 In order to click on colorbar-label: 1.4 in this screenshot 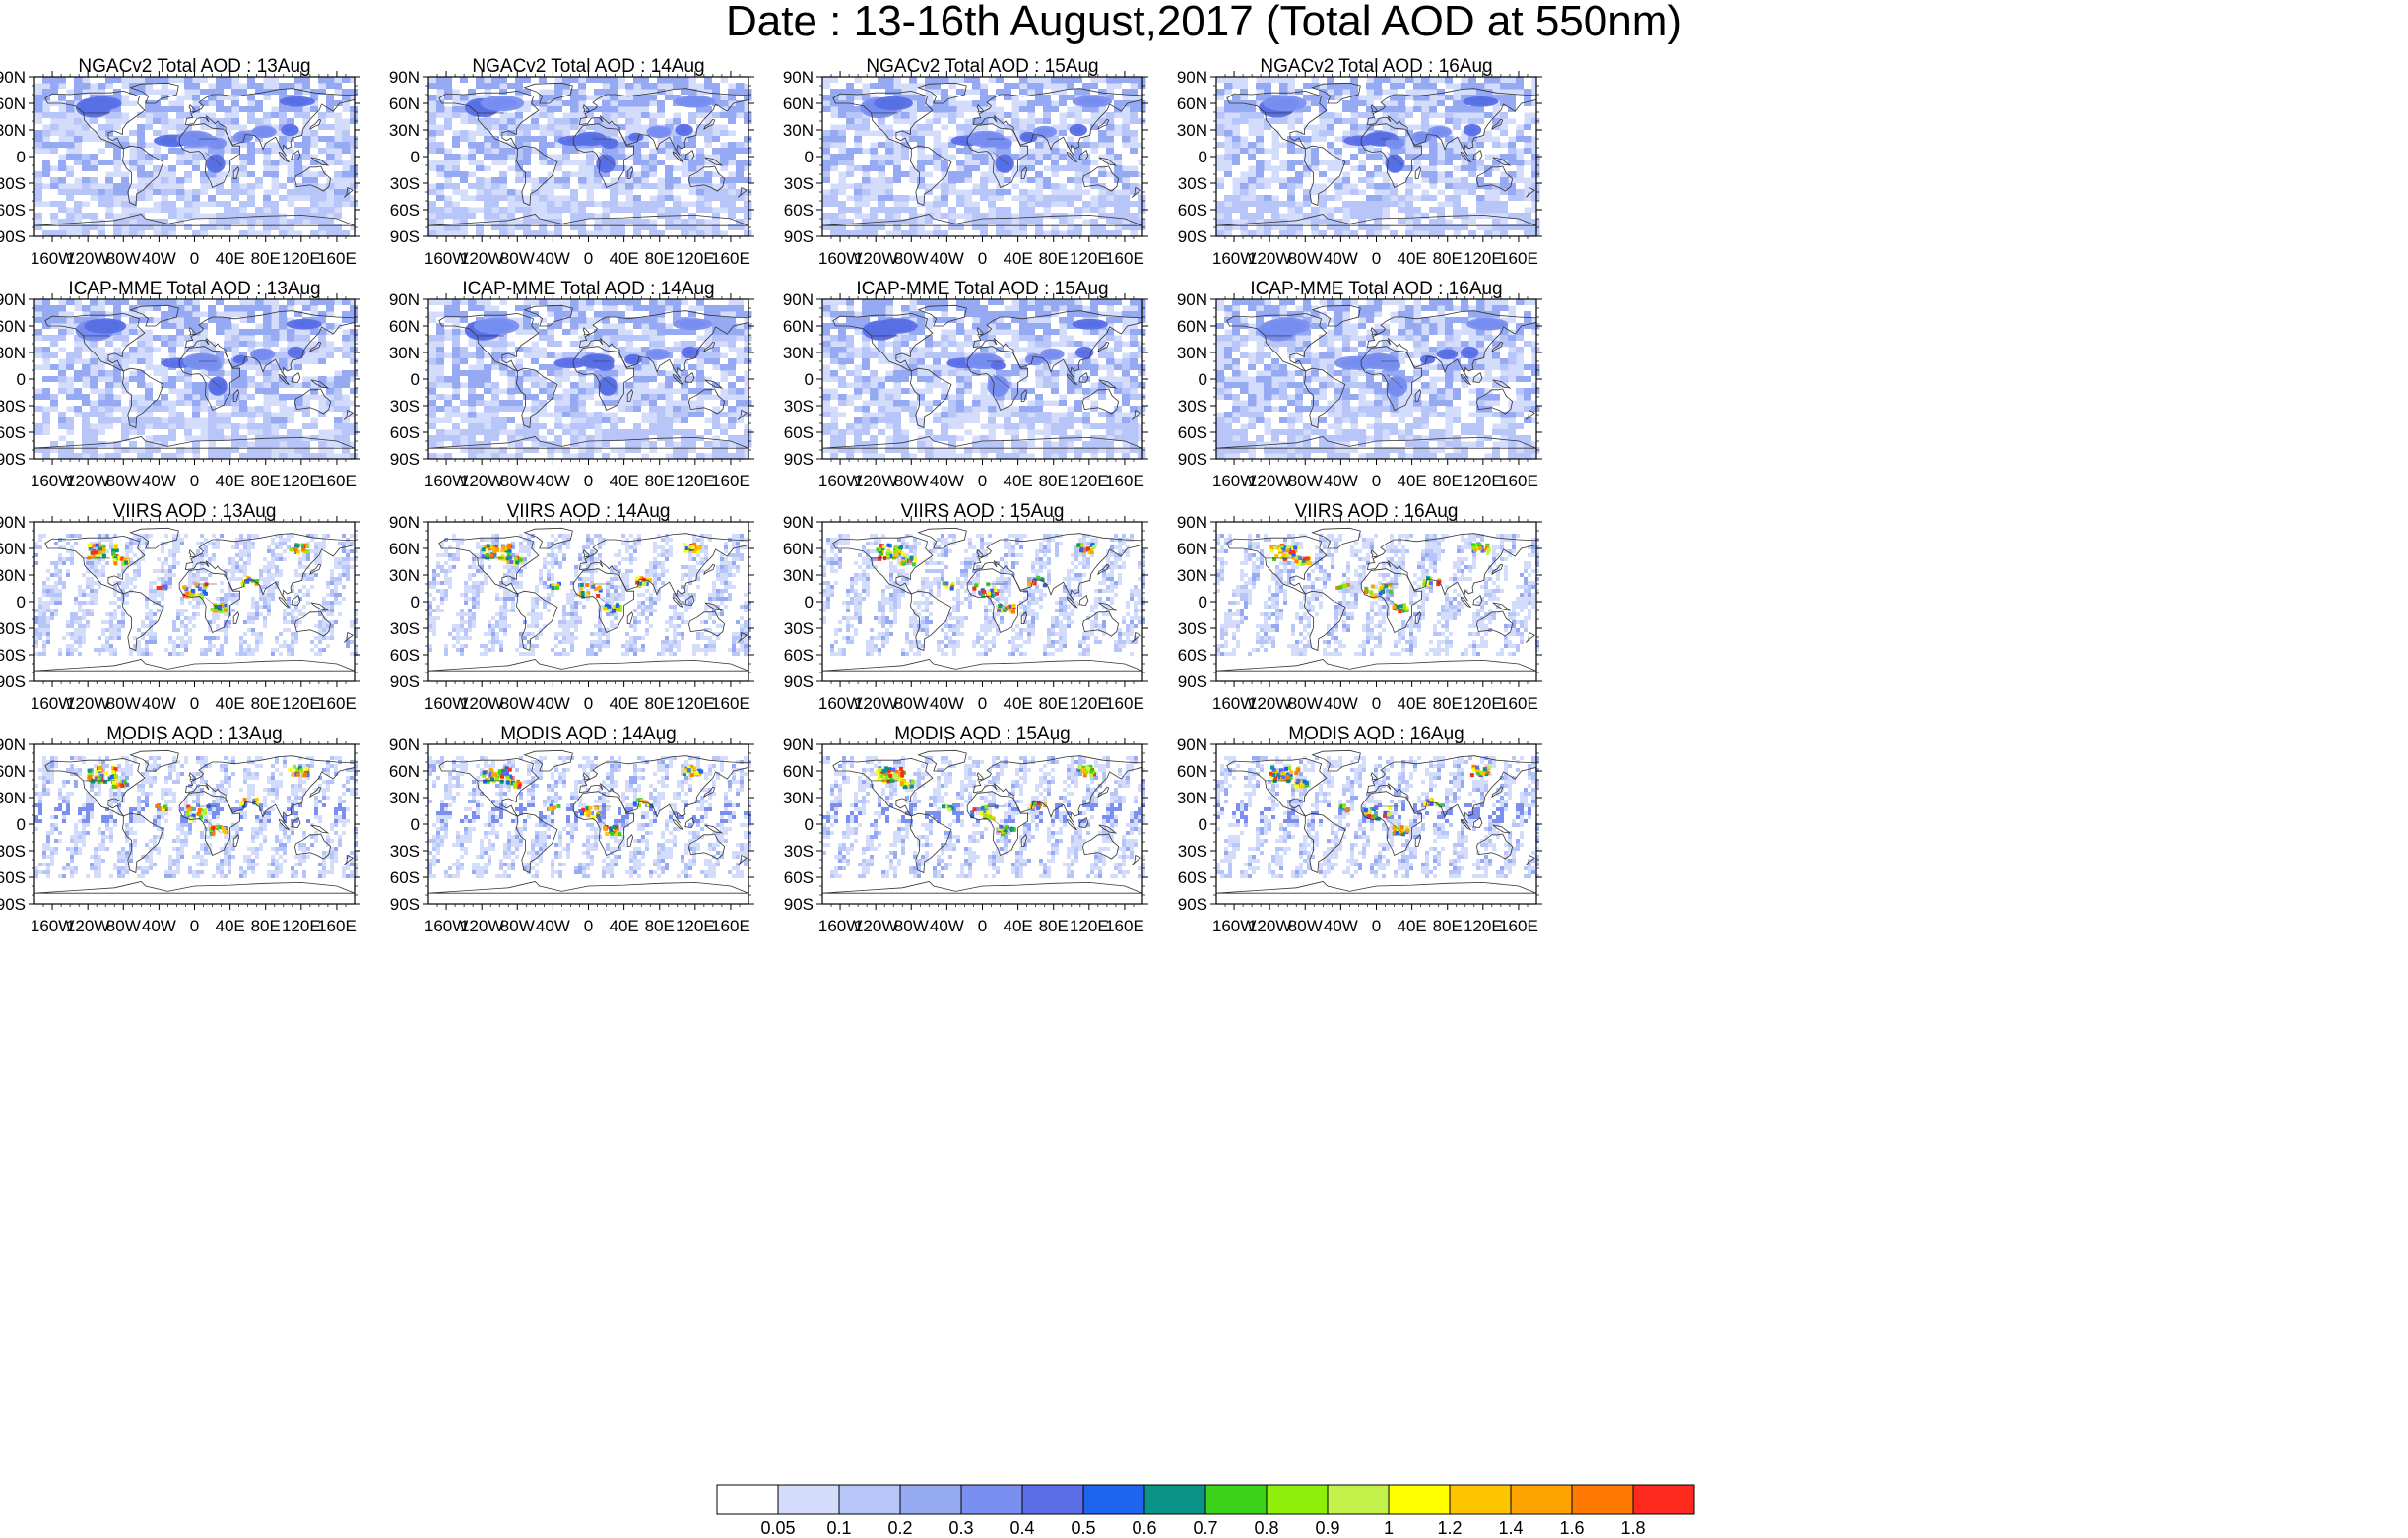, I will do `click(1510, 1528)`.